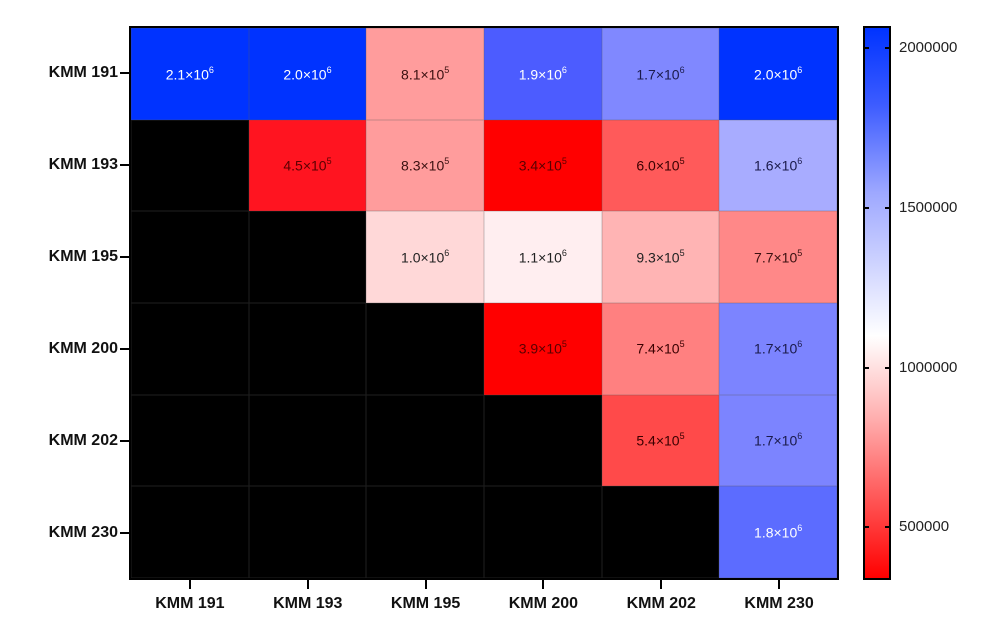 This screenshot has height=631, width=1000. Describe the element at coordinates (877, 303) in the screenshot. I see `colorbar` at that location.